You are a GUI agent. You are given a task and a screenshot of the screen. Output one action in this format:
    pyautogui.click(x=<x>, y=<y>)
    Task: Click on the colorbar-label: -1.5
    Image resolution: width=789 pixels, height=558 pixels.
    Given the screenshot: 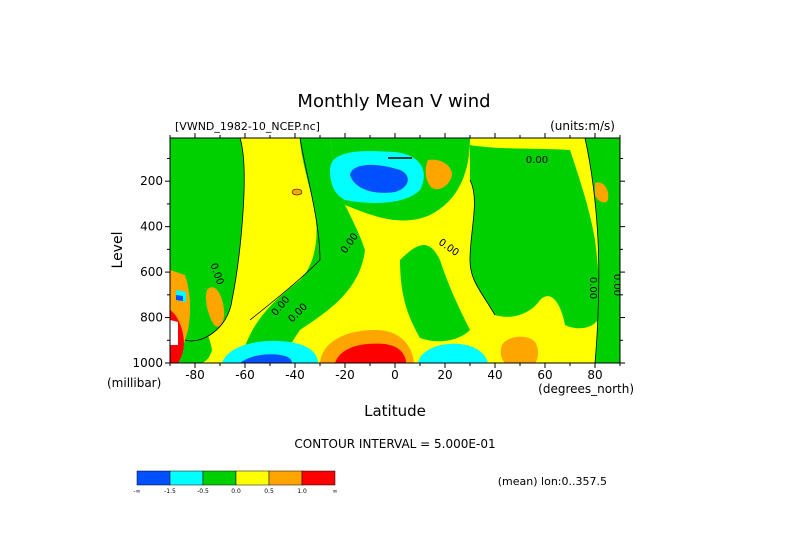 What is the action you would take?
    pyautogui.click(x=170, y=491)
    